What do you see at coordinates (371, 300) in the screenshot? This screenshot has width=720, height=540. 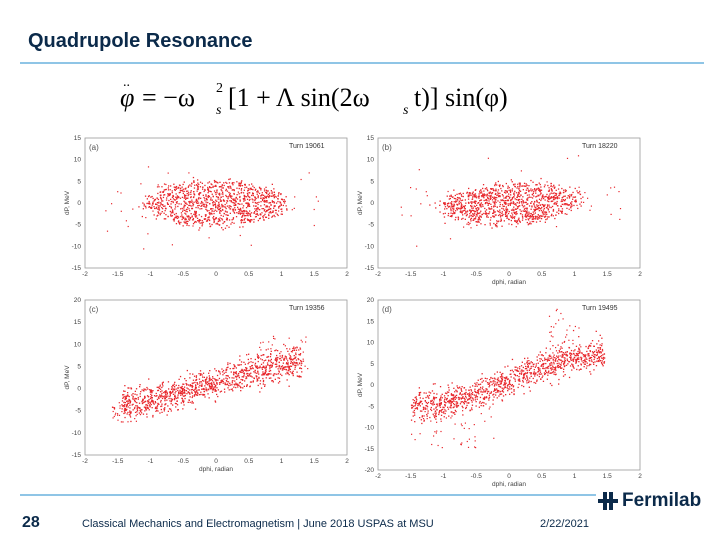 I see `y-tick-label: 20` at bounding box center [371, 300].